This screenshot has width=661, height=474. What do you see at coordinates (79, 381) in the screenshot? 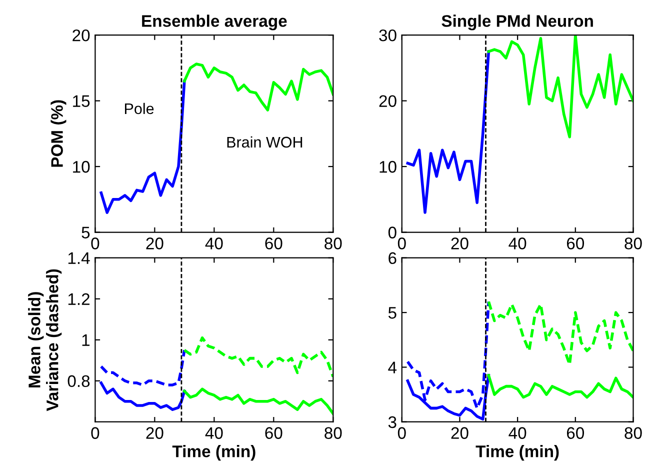
I see `y-tick-label: 0.8` at bounding box center [79, 381].